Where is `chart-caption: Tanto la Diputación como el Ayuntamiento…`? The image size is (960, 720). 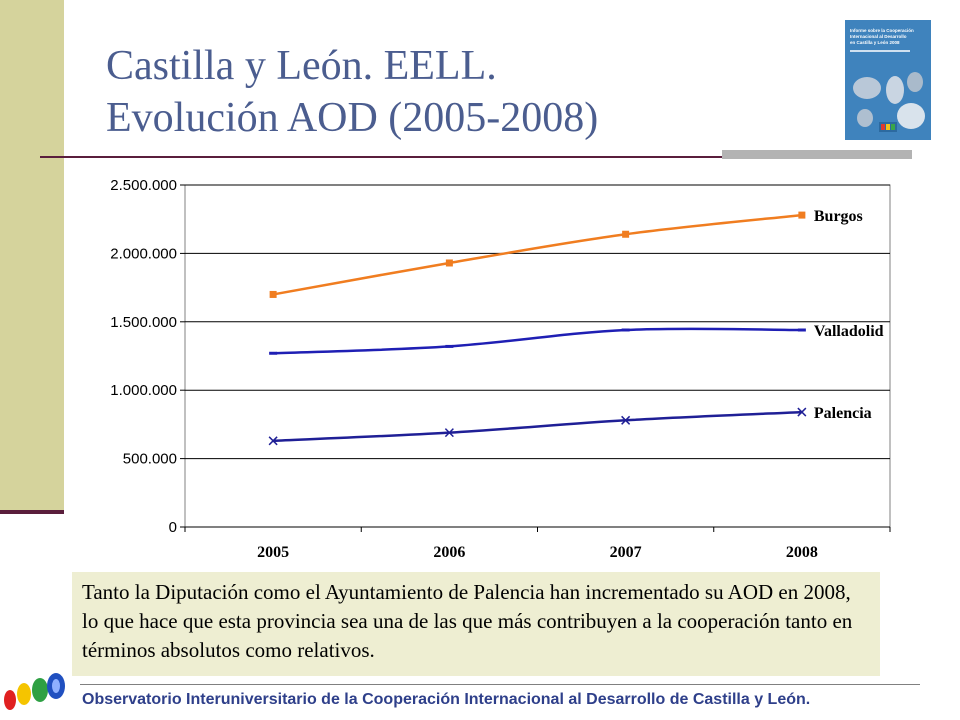
chart-caption: Tanto la Diputación como el Ayuntamiento… is located at coordinates (476, 624).